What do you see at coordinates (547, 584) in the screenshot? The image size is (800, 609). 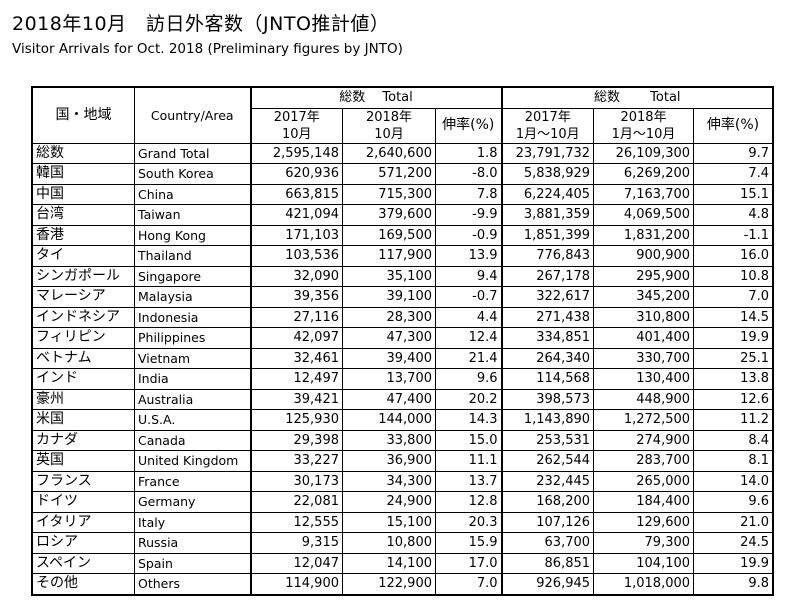 I see `ytd-2017-cell: 926,945` at bounding box center [547, 584].